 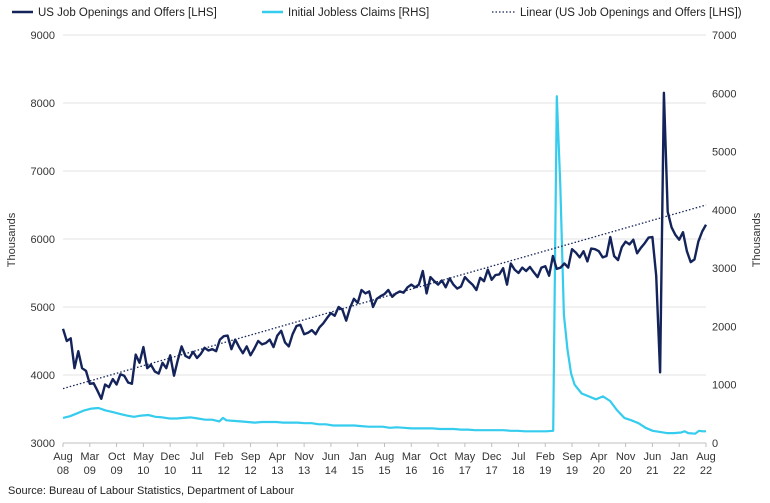 I want to click on y-right-ticks: 0 1000 2000 3000 4000 5000 6000 7000, so click(x=724, y=240).